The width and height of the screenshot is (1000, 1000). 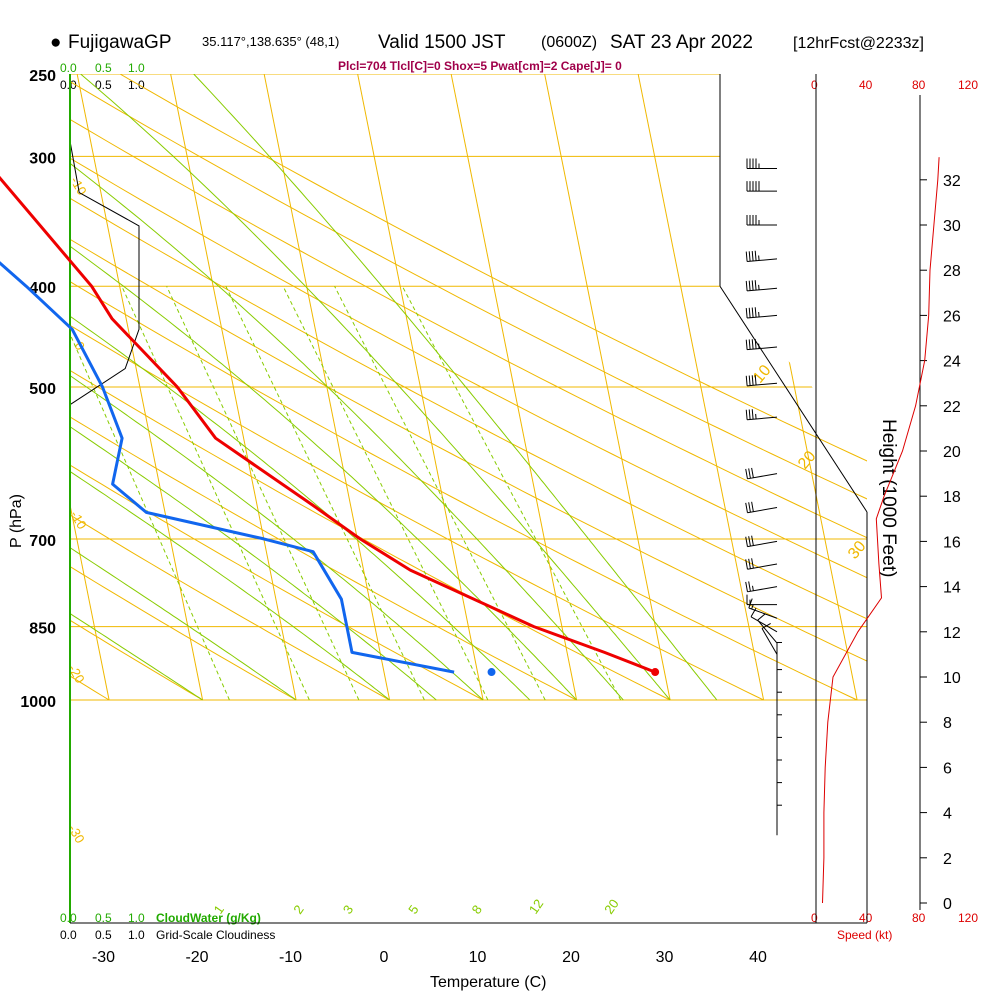 I want to click on height-tick-label: 6, so click(x=947, y=768).